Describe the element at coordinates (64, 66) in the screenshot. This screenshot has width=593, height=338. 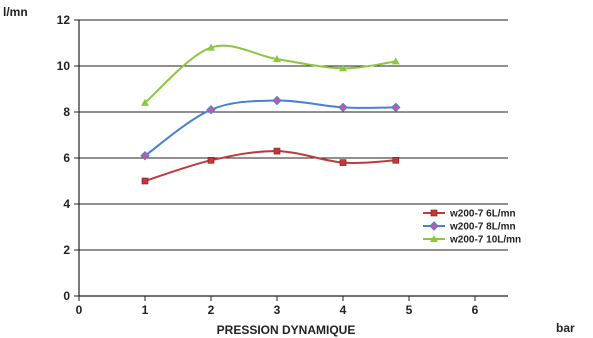
I see `y-tick-label-10: 10` at that location.